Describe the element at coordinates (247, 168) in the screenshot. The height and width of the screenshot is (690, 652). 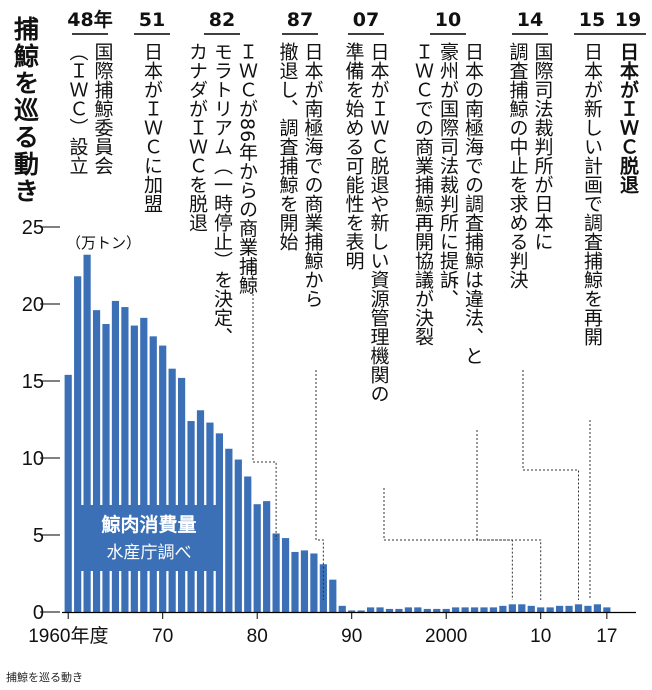
I see `event-text-column: ＩＷＣが86年からの商業捕鯨` at that location.